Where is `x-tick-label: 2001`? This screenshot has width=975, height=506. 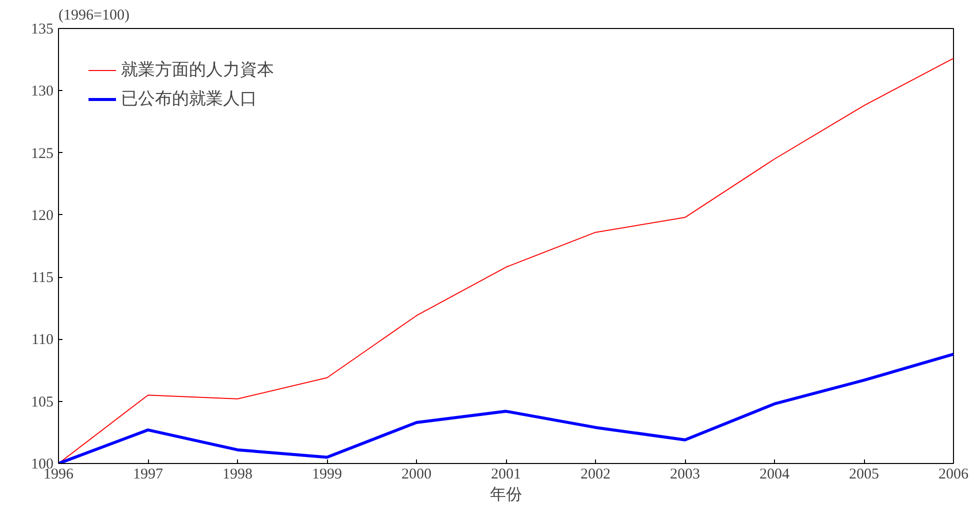
x-tick-label: 2001 is located at coordinates (506, 474).